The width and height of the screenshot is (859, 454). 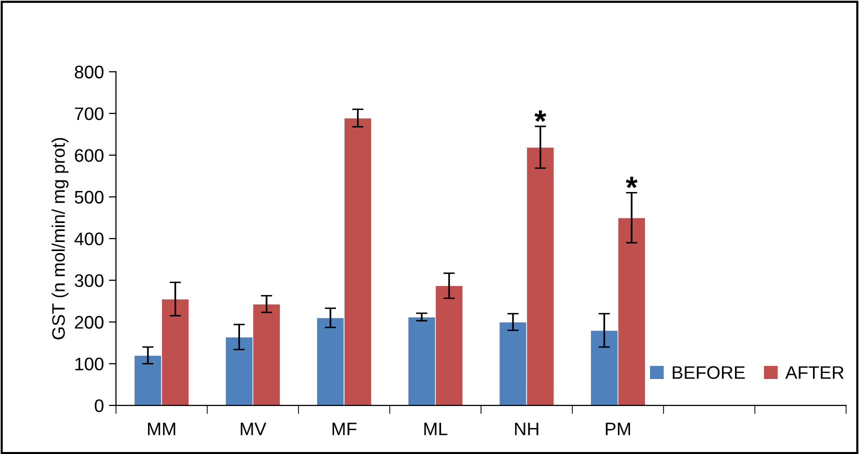 What do you see at coordinates (526, 429) in the screenshot?
I see `x-tick-label: NH` at bounding box center [526, 429].